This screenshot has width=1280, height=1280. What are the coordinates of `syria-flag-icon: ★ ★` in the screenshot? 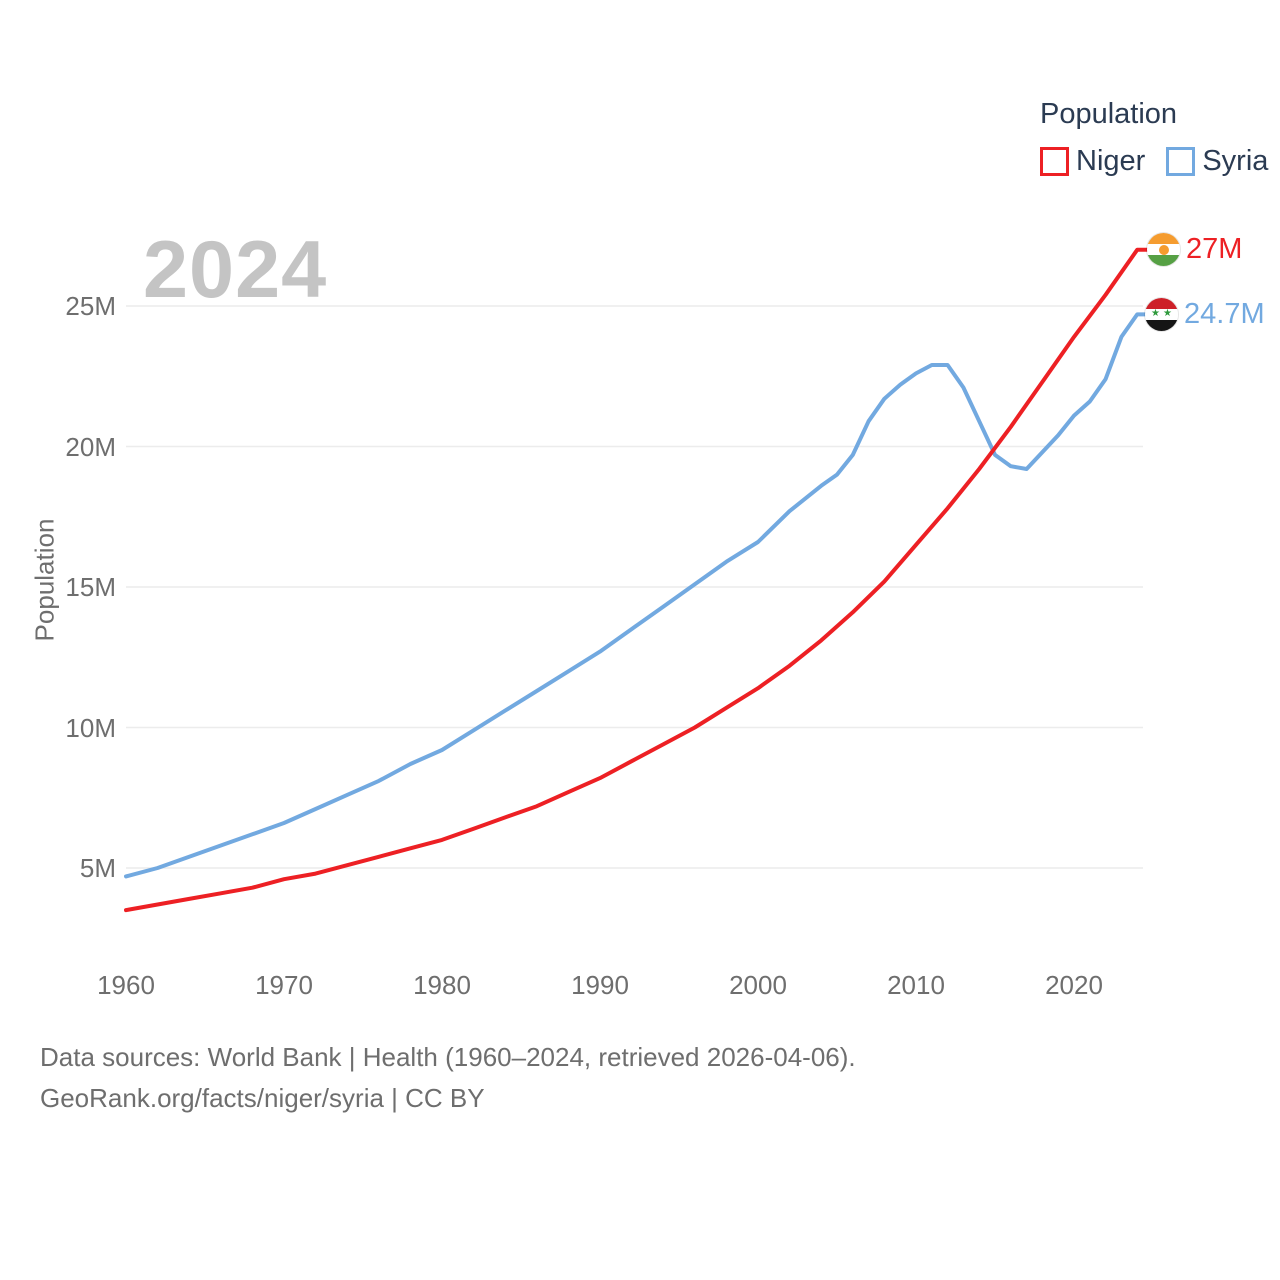 It's located at (1161, 314).